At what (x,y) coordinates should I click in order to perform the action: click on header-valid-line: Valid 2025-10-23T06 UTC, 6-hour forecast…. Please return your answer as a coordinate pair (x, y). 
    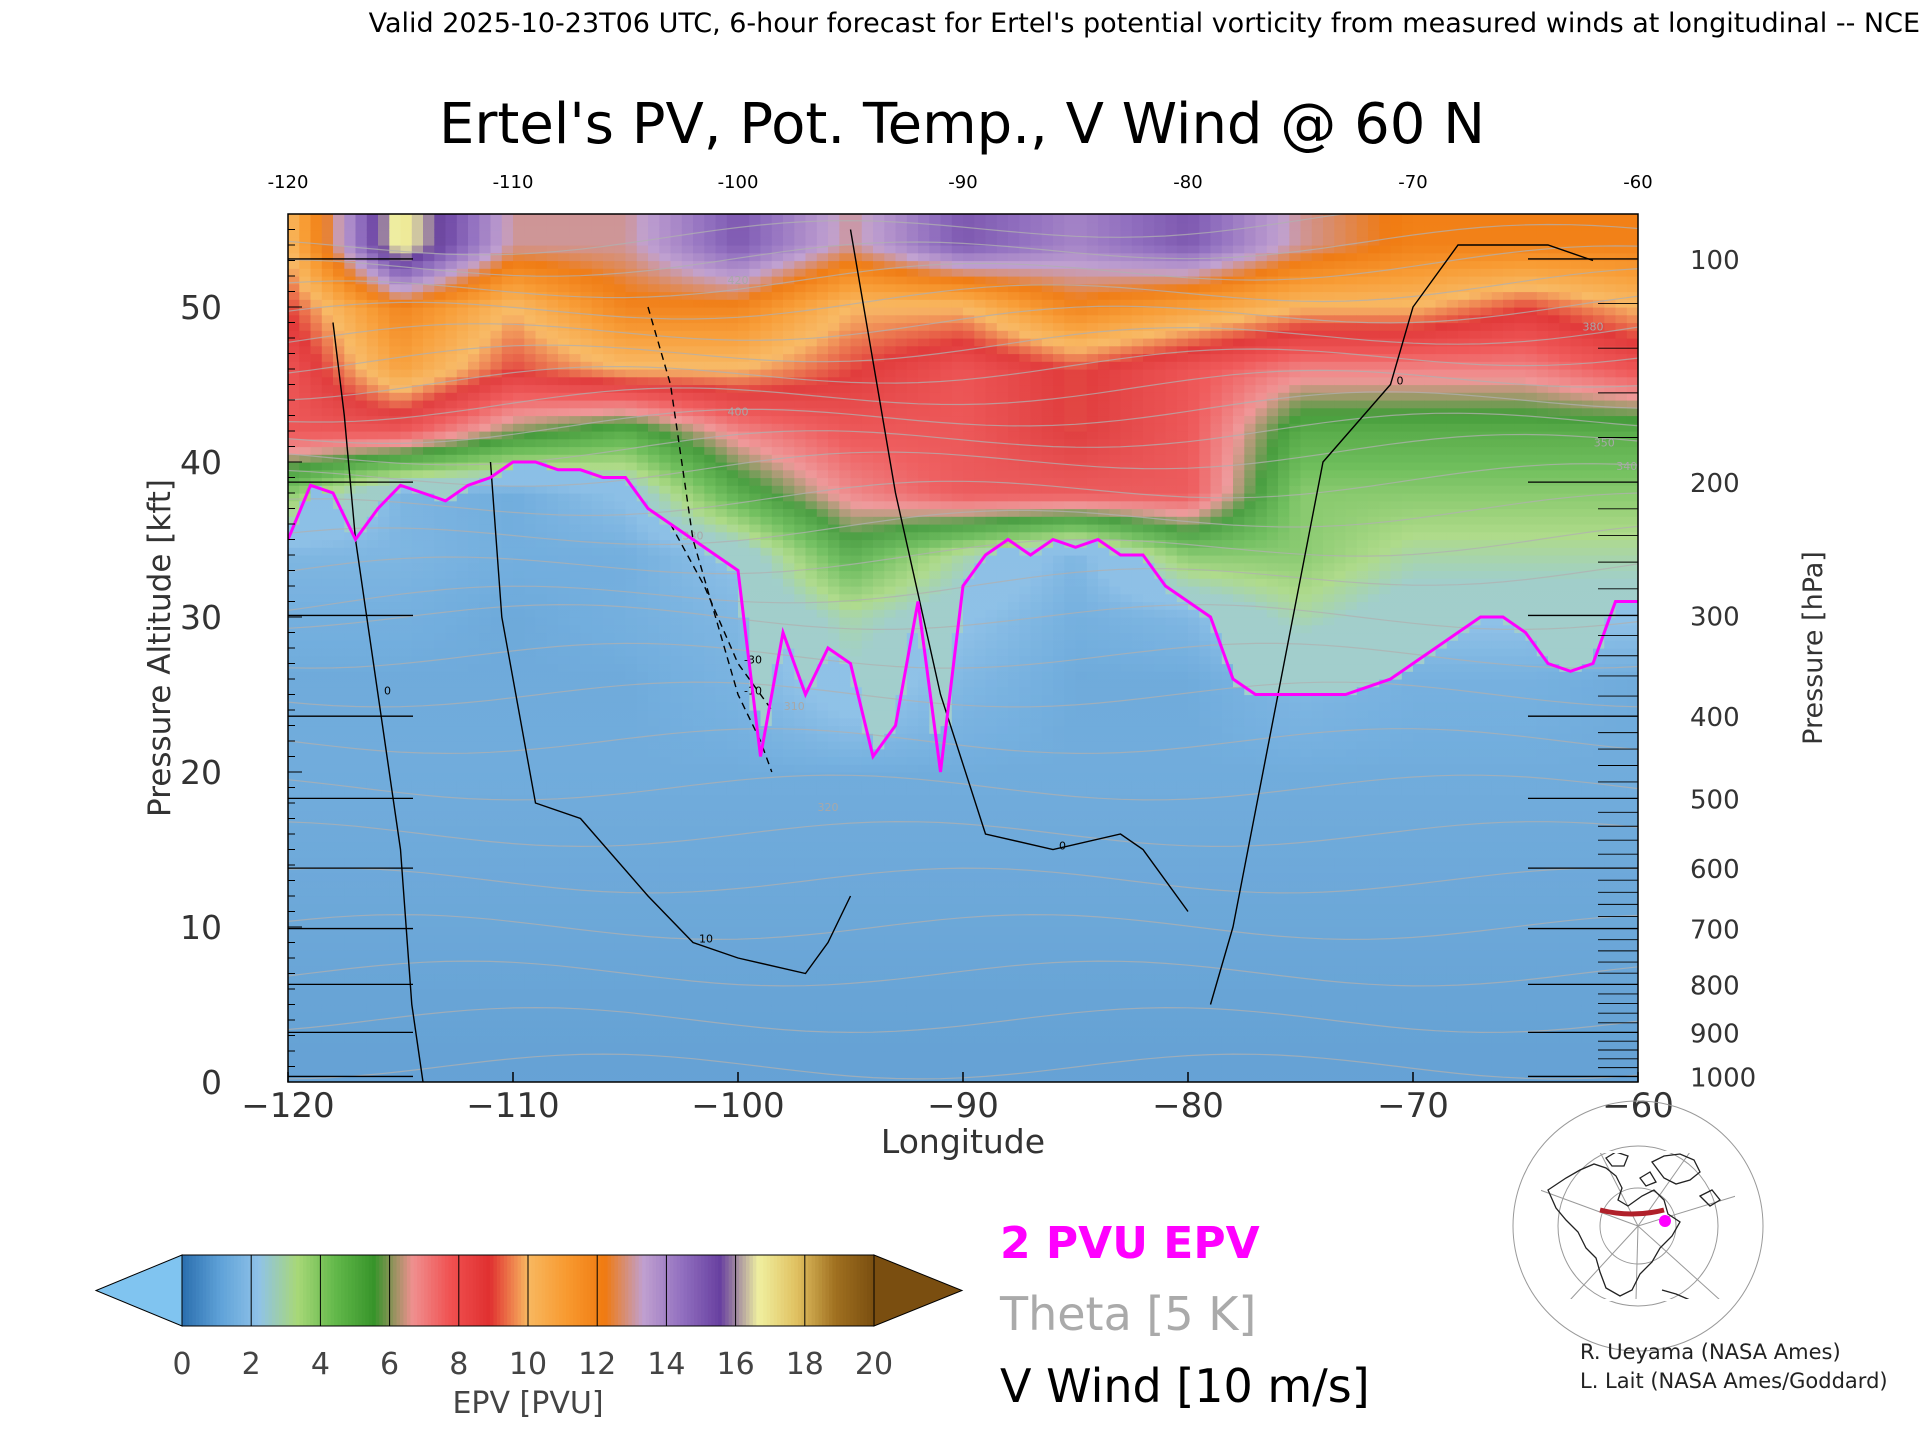
    Looking at the image, I should click on (1144, 23).